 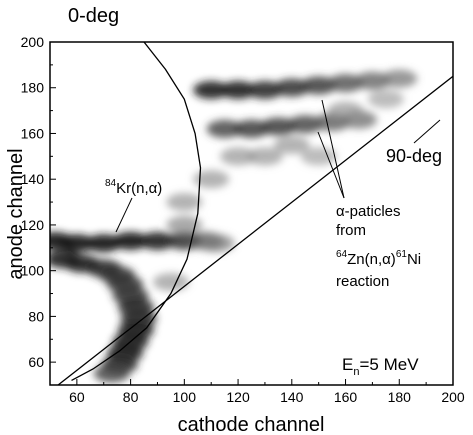 What do you see at coordinates (131, 397) in the screenshot?
I see `x-tick-label-80: 80` at bounding box center [131, 397].